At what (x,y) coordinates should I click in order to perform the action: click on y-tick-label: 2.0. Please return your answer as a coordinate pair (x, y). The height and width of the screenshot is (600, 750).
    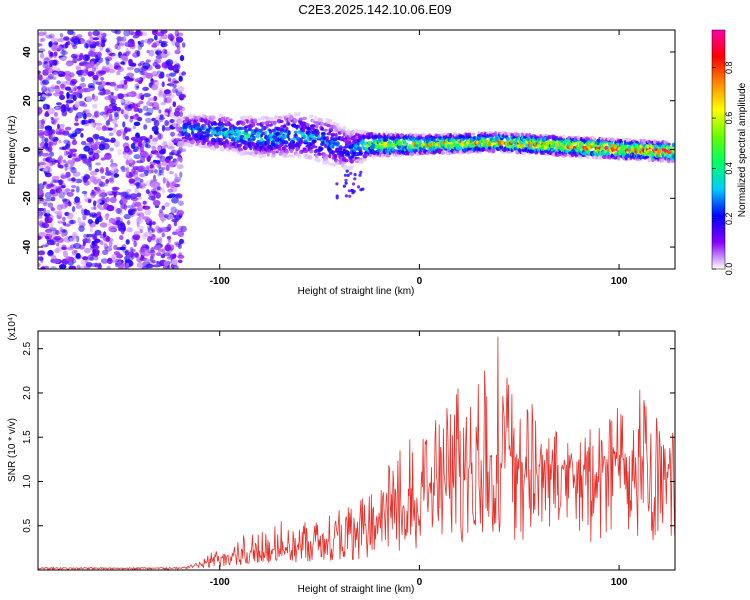
    Looking at the image, I should click on (27, 393).